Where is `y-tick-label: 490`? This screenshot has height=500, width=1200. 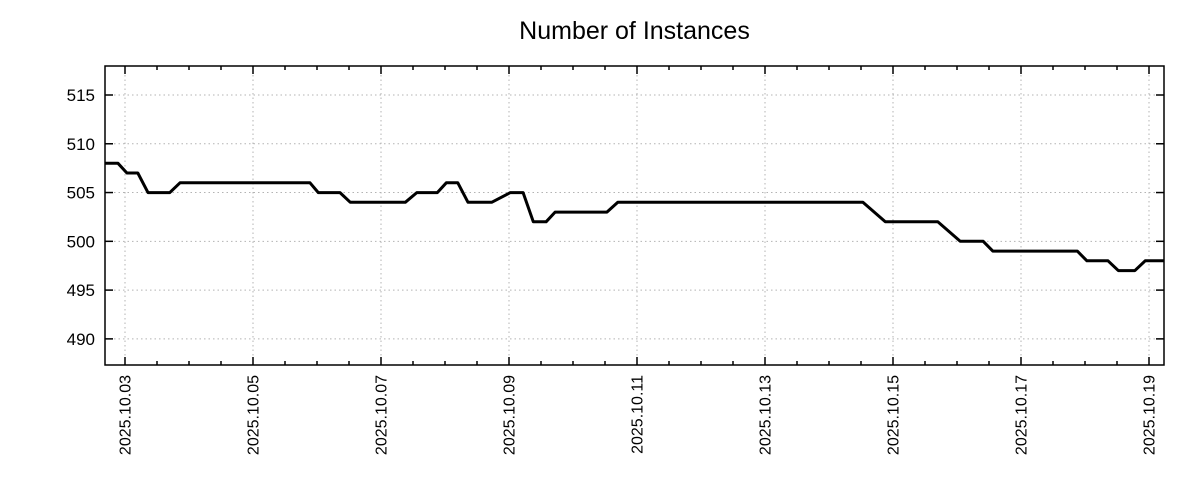
y-tick-label: 490 is located at coordinates (81, 339).